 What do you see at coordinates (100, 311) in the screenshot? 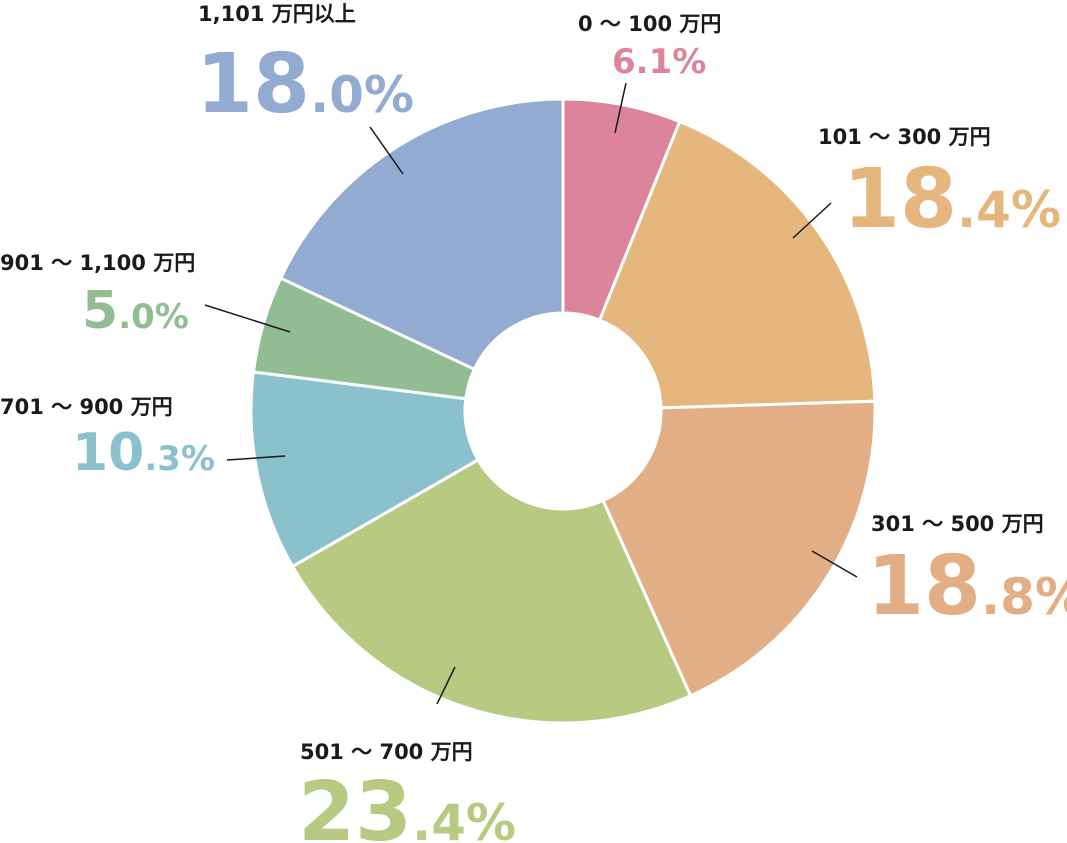
I see `slice-percent-int-6: 5` at bounding box center [100, 311].